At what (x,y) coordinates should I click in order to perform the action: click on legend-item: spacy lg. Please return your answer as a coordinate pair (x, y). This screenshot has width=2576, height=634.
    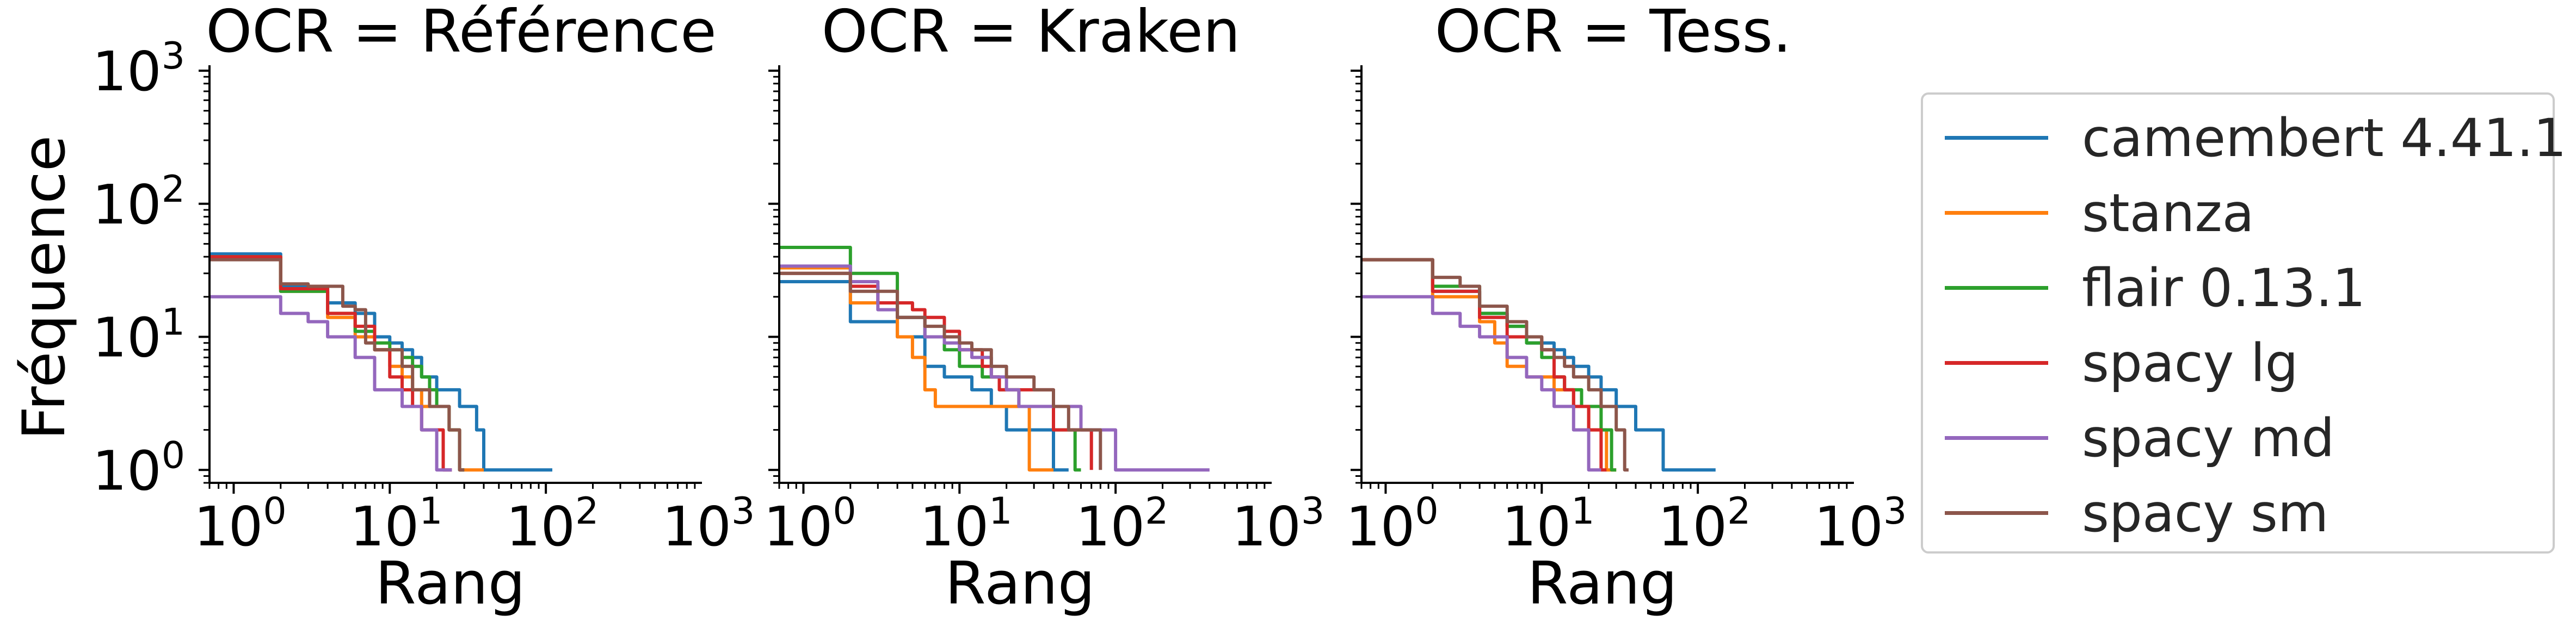
    Looking at the image, I should click on (2238, 362).